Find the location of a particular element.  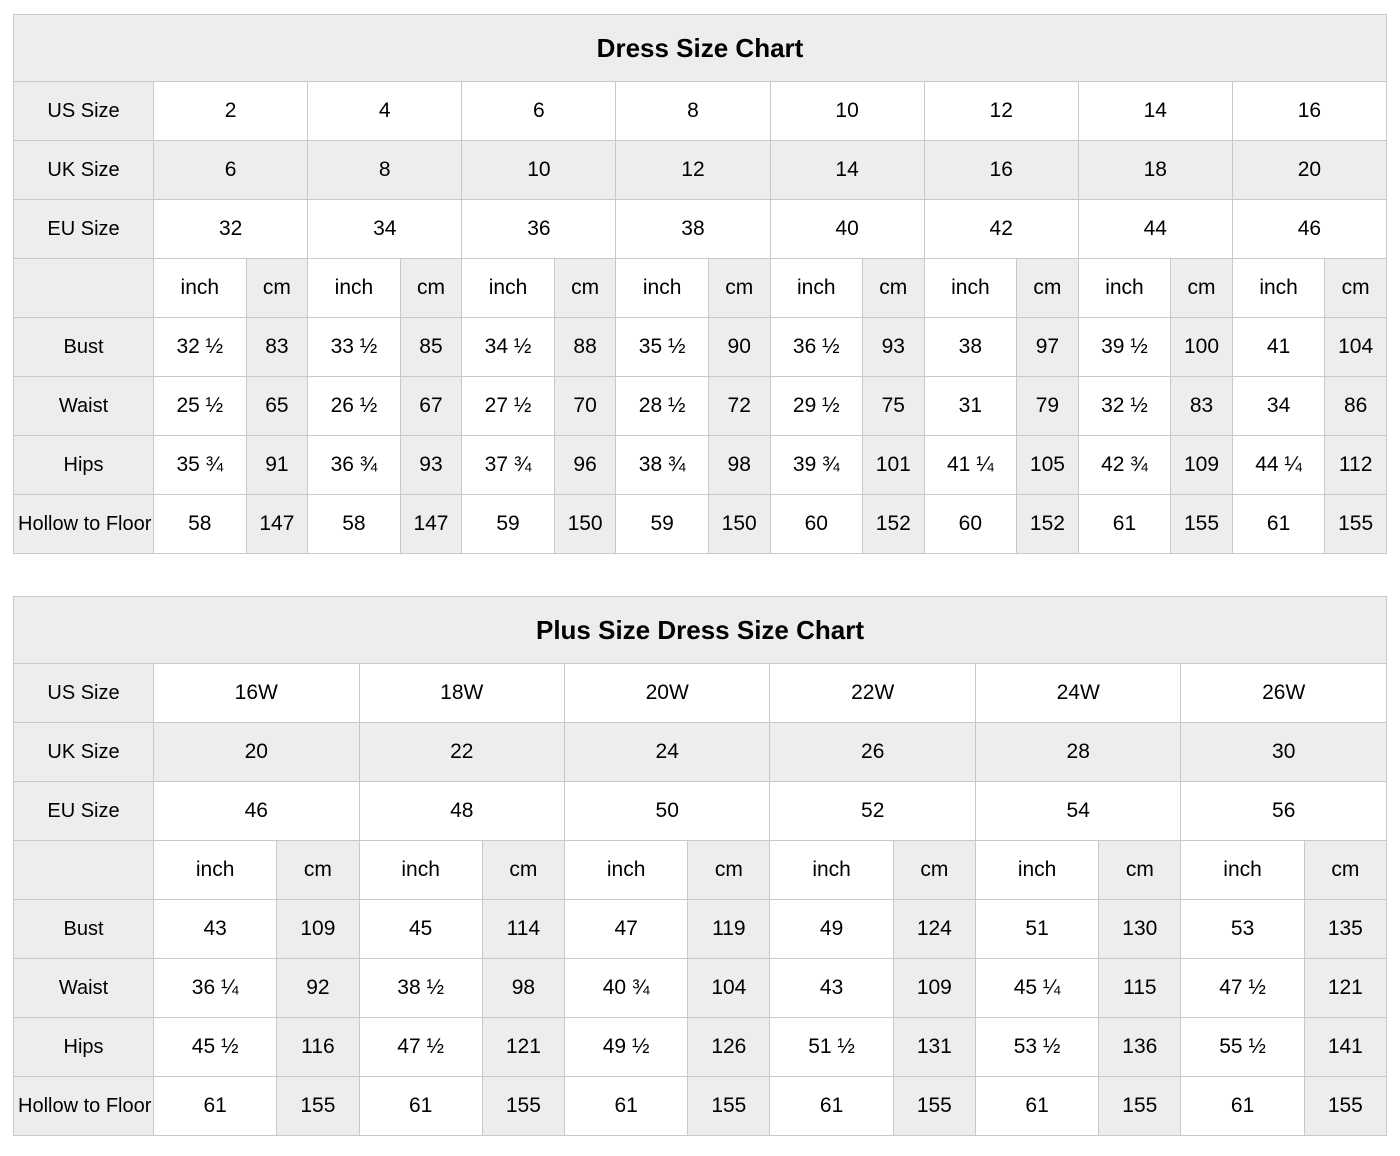

measurement-cm-cell: 152 is located at coordinates (893, 524).